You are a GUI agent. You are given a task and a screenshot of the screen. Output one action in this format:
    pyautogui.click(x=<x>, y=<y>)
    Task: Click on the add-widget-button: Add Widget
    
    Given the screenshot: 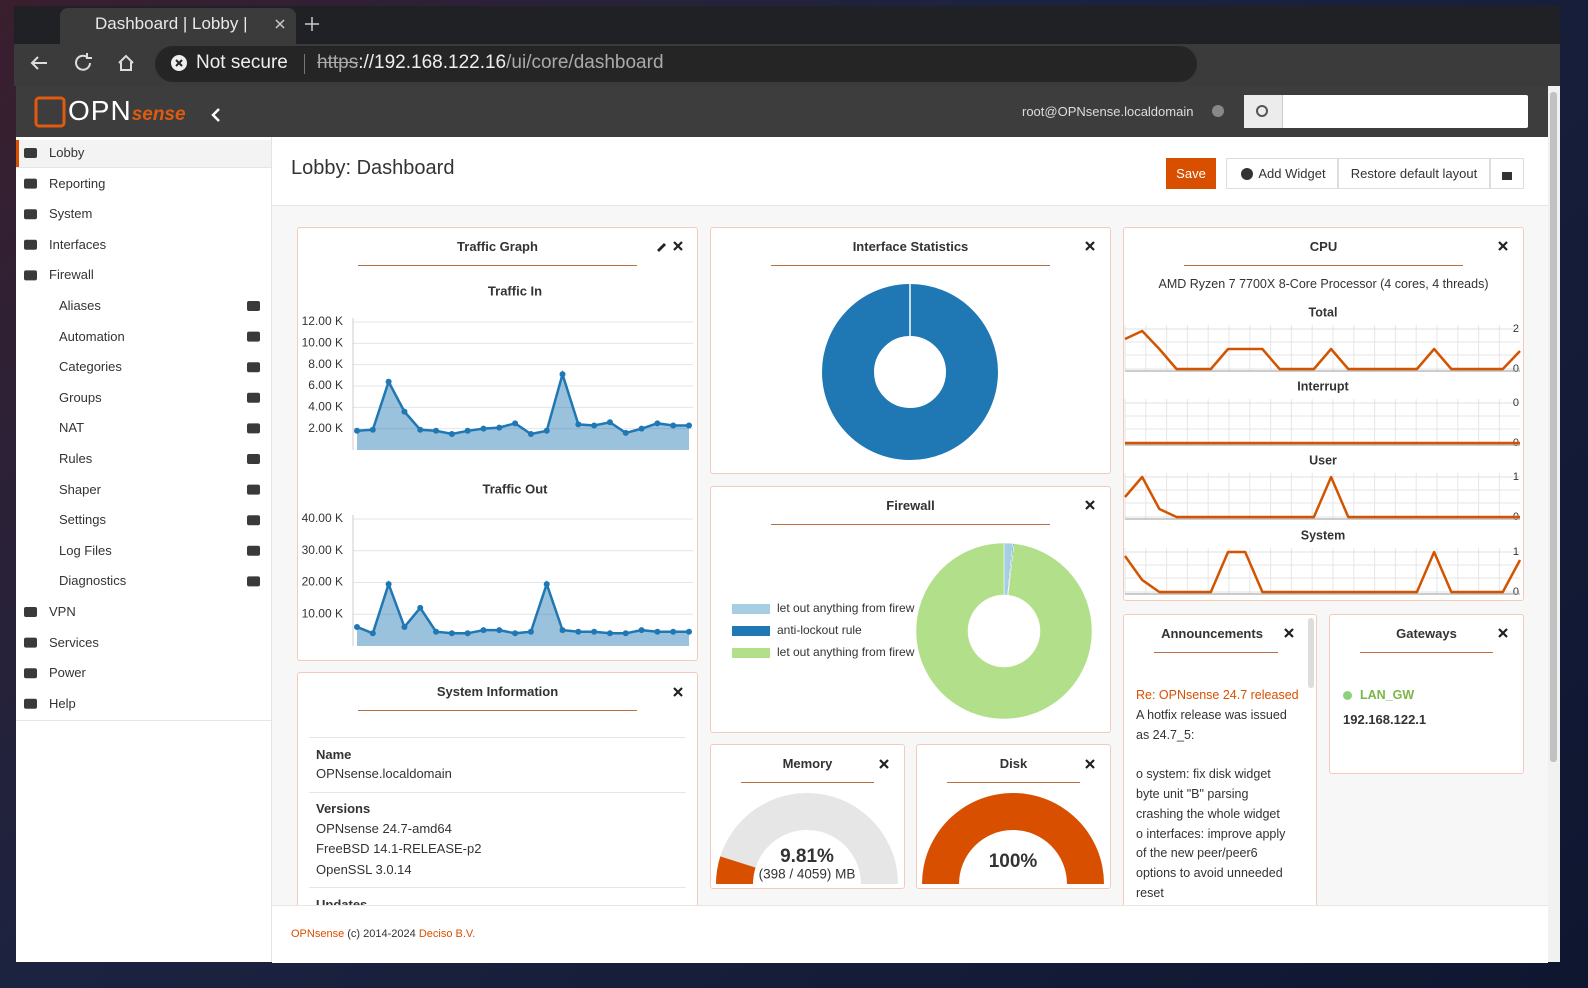 What is the action you would take?
    pyautogui.click(x=1282, y=173)
    